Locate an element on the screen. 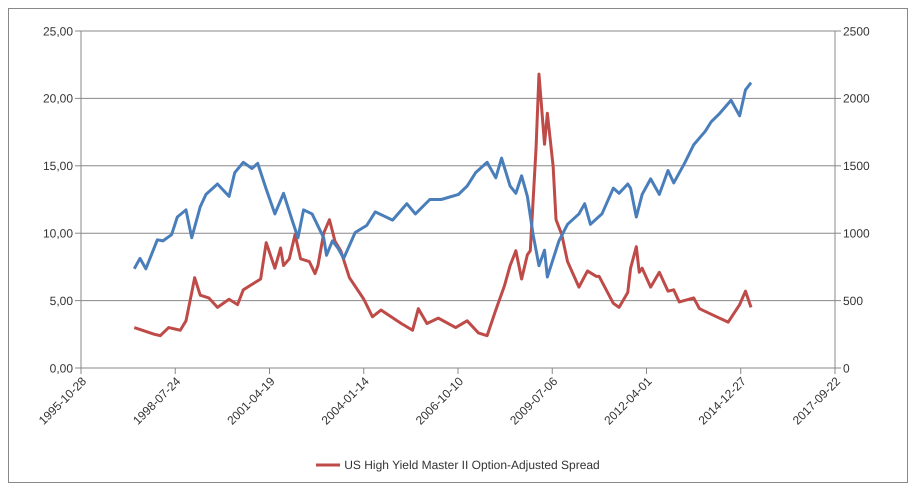 Image resolution: width=917 pixels, height=491 pixels. y2-tick-label: 1500 is located at coordinates (856, 166).